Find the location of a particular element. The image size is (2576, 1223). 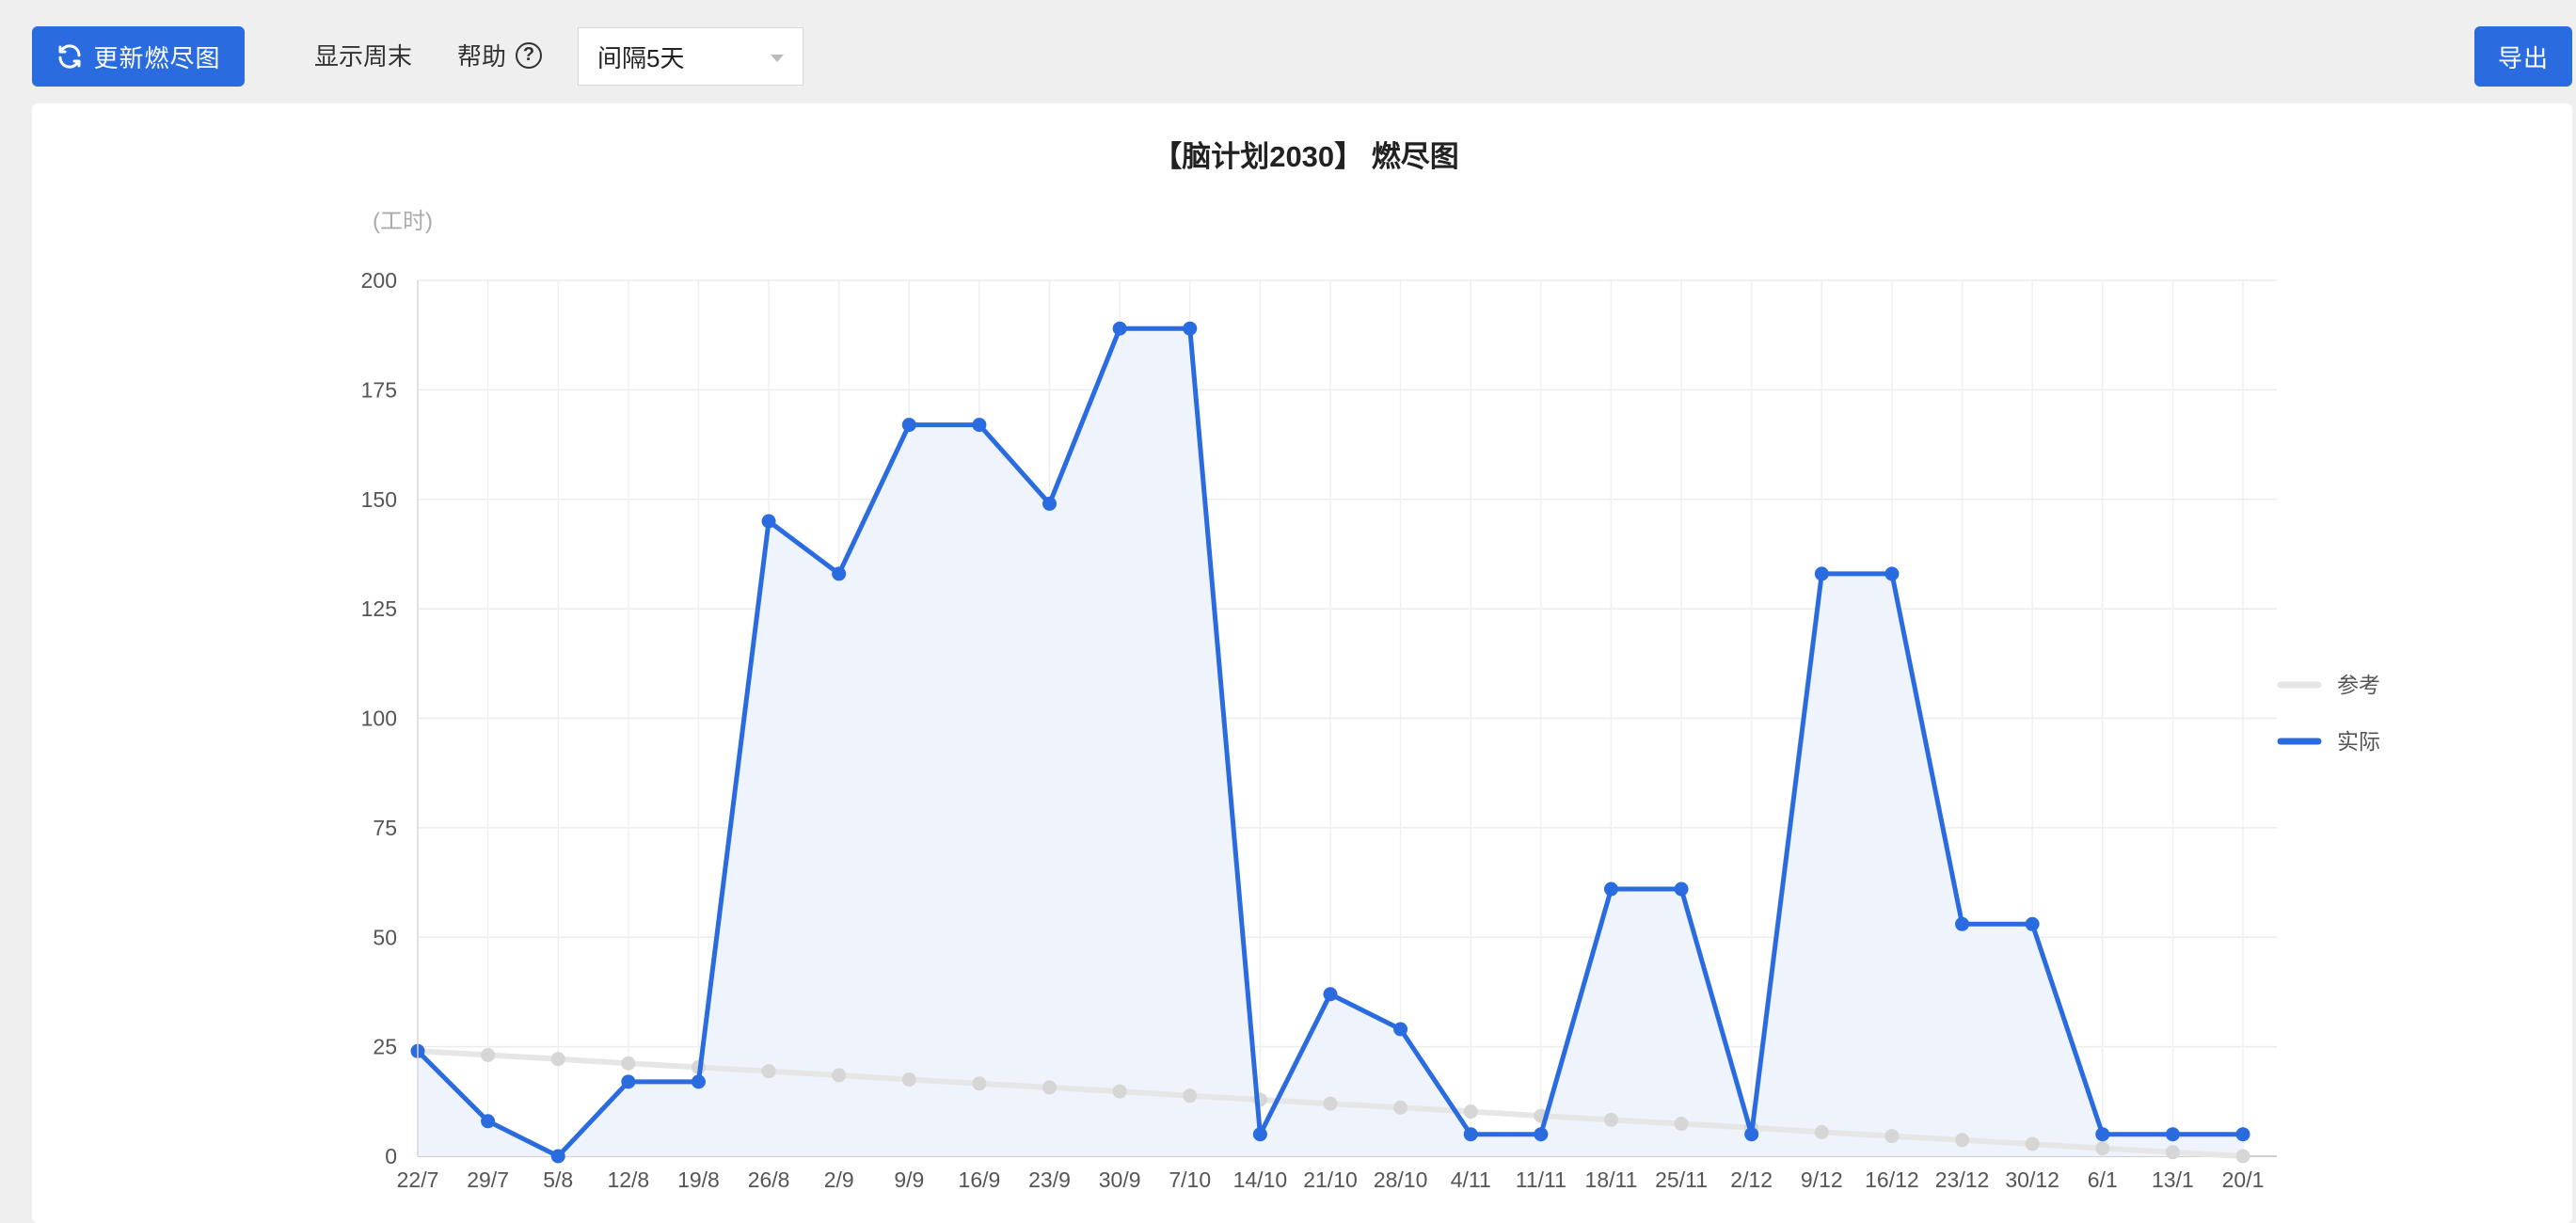

y-tick-label: 200 is located at coordinates (379, 281).